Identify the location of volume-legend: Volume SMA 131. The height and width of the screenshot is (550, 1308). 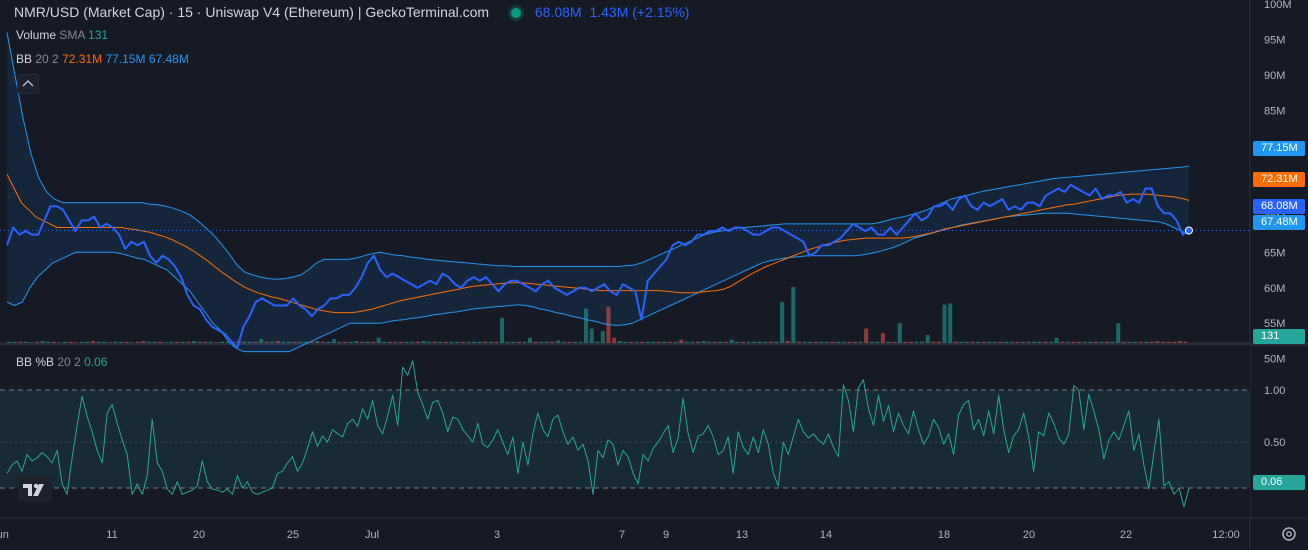
(62, 35).